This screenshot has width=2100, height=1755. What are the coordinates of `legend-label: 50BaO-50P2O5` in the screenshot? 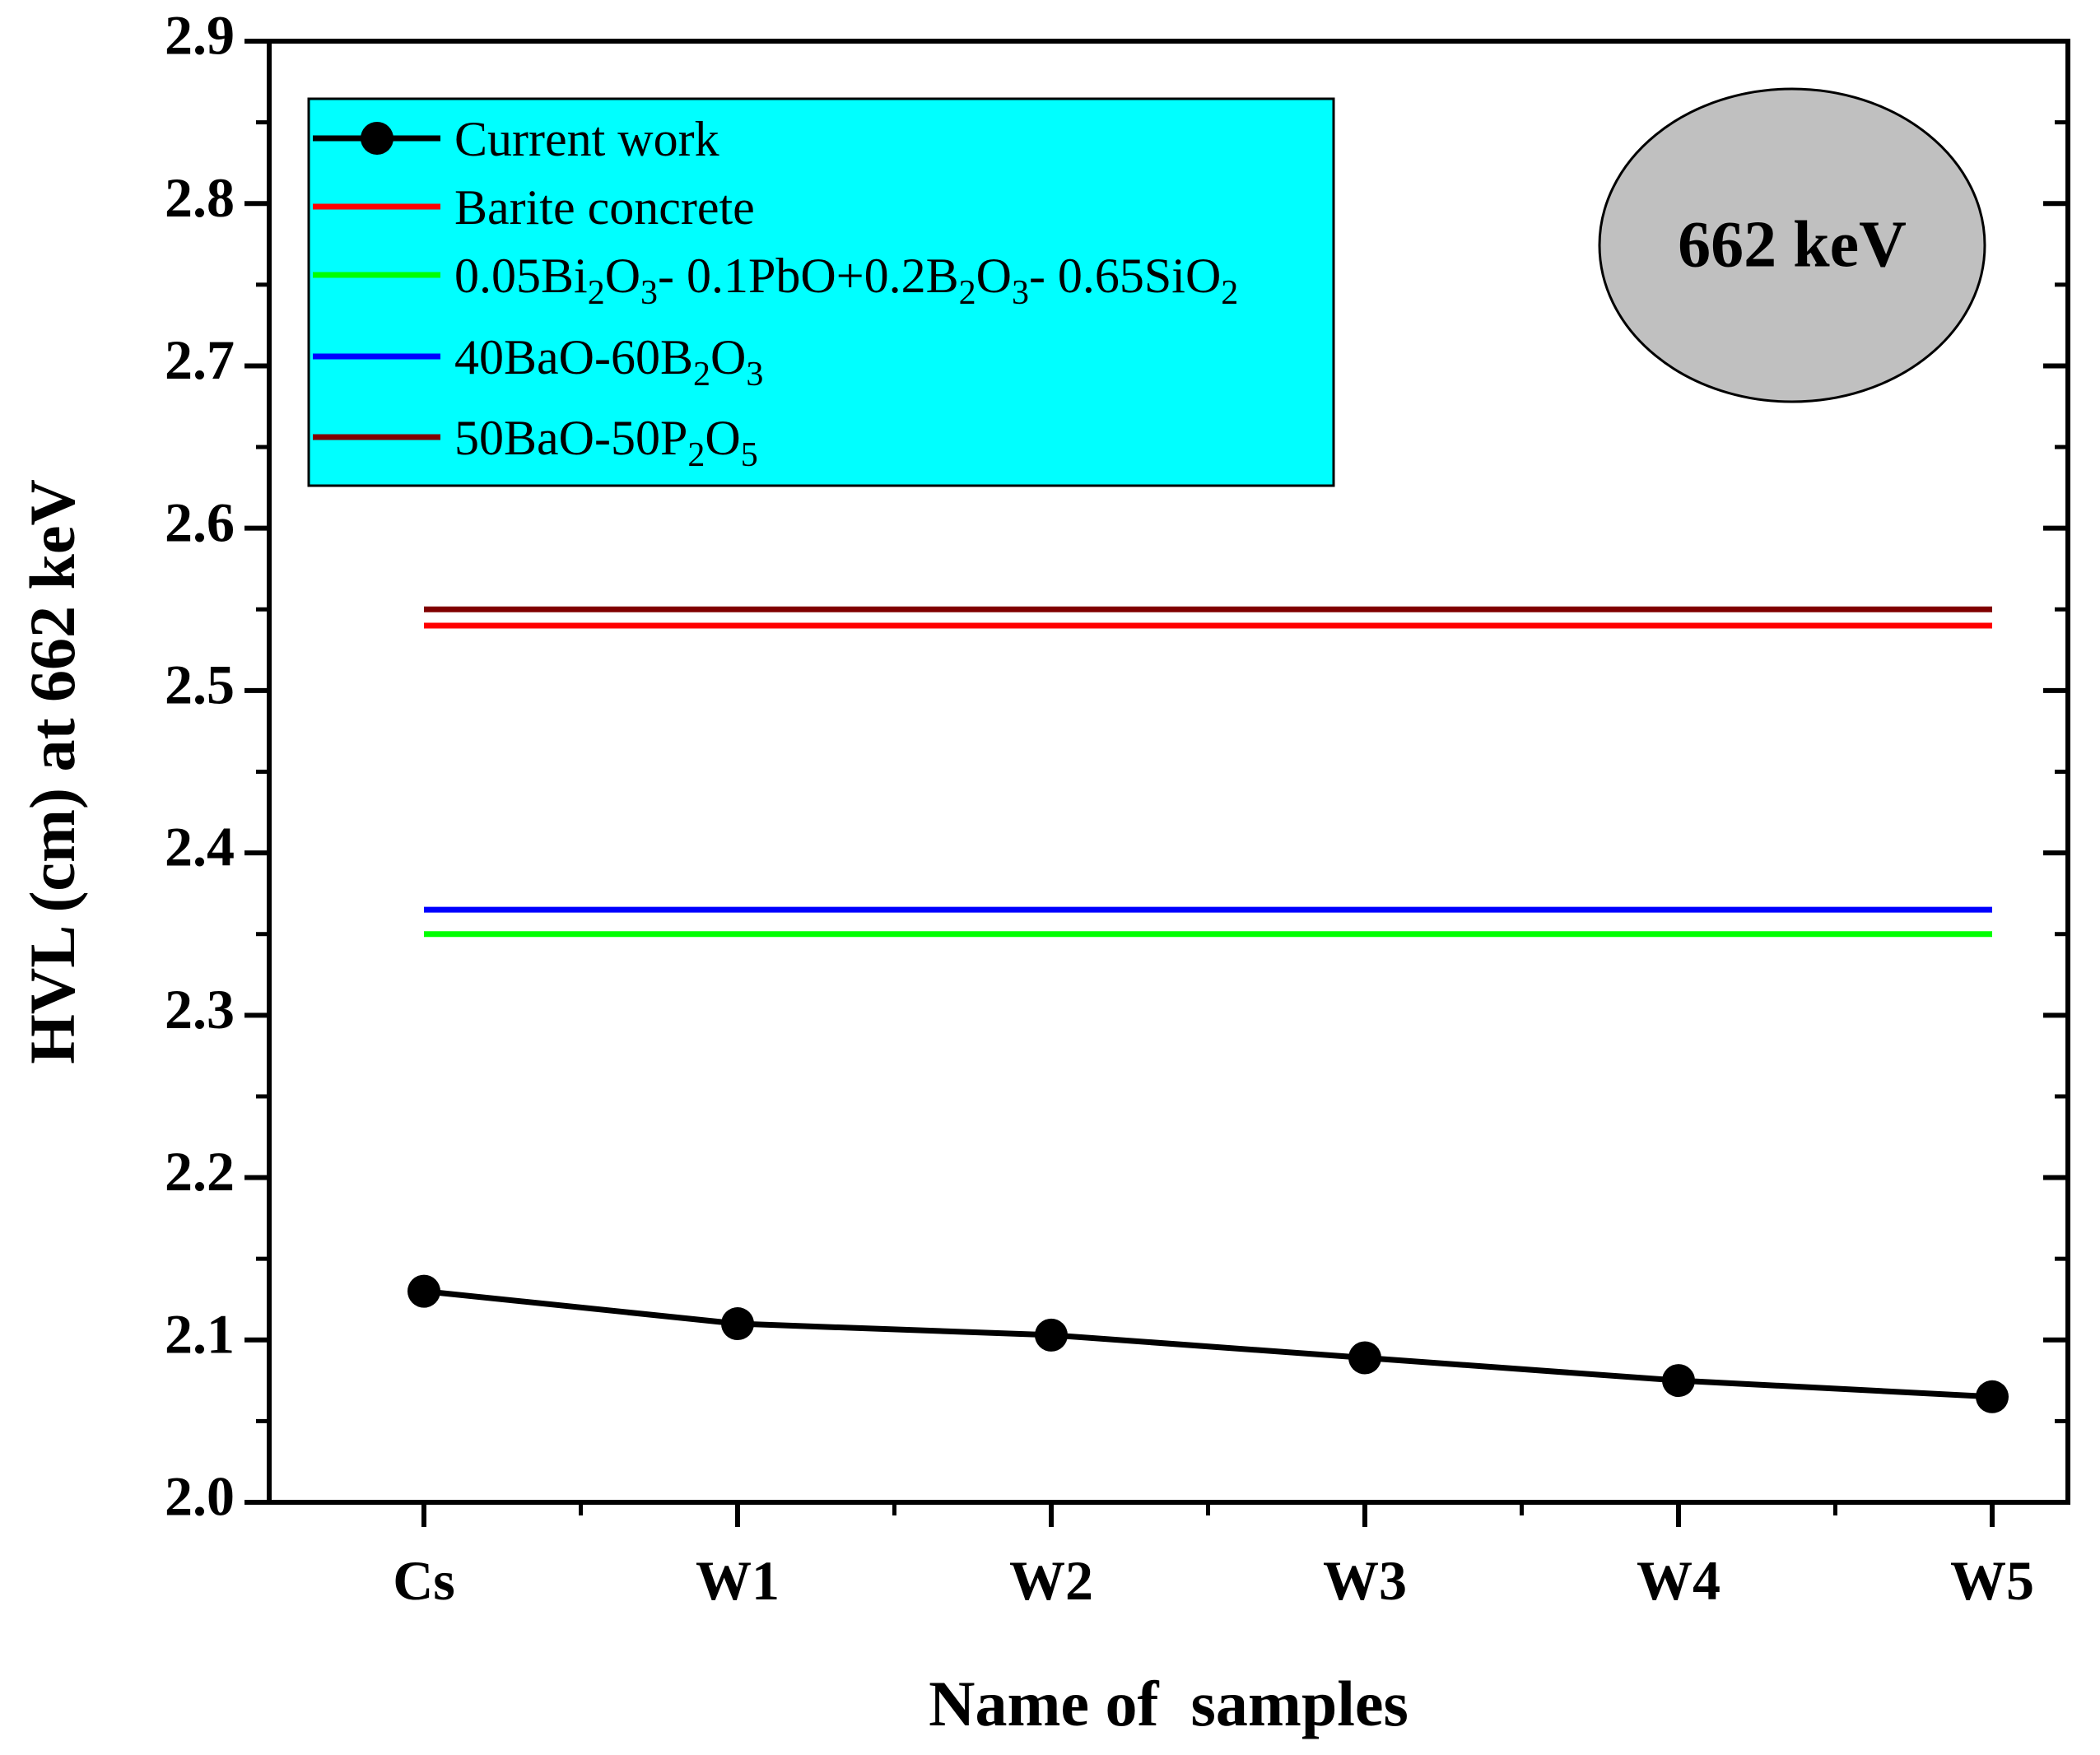 It's located at (606, 442).